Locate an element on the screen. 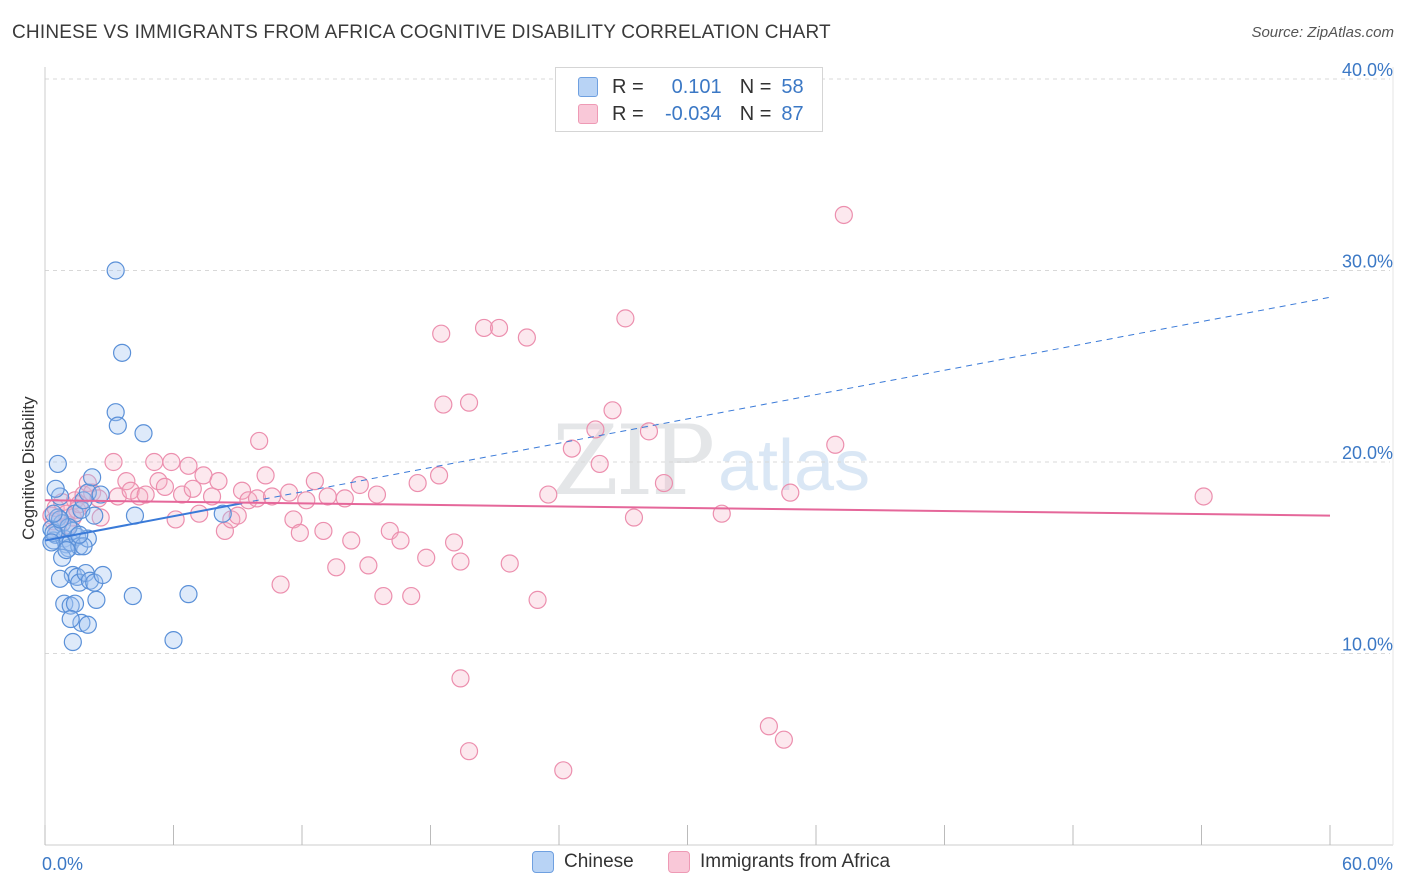  legend-n-value: 58 is located at coordinates (792, 86).